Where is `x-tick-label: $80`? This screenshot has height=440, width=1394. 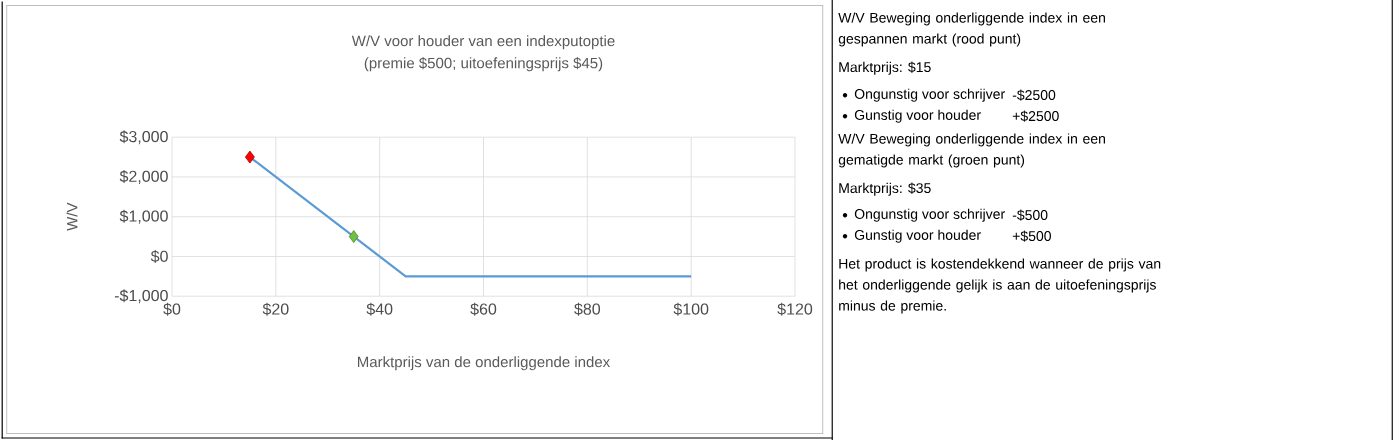 x-tick-label: $80 is located at coordinates (587, 309).